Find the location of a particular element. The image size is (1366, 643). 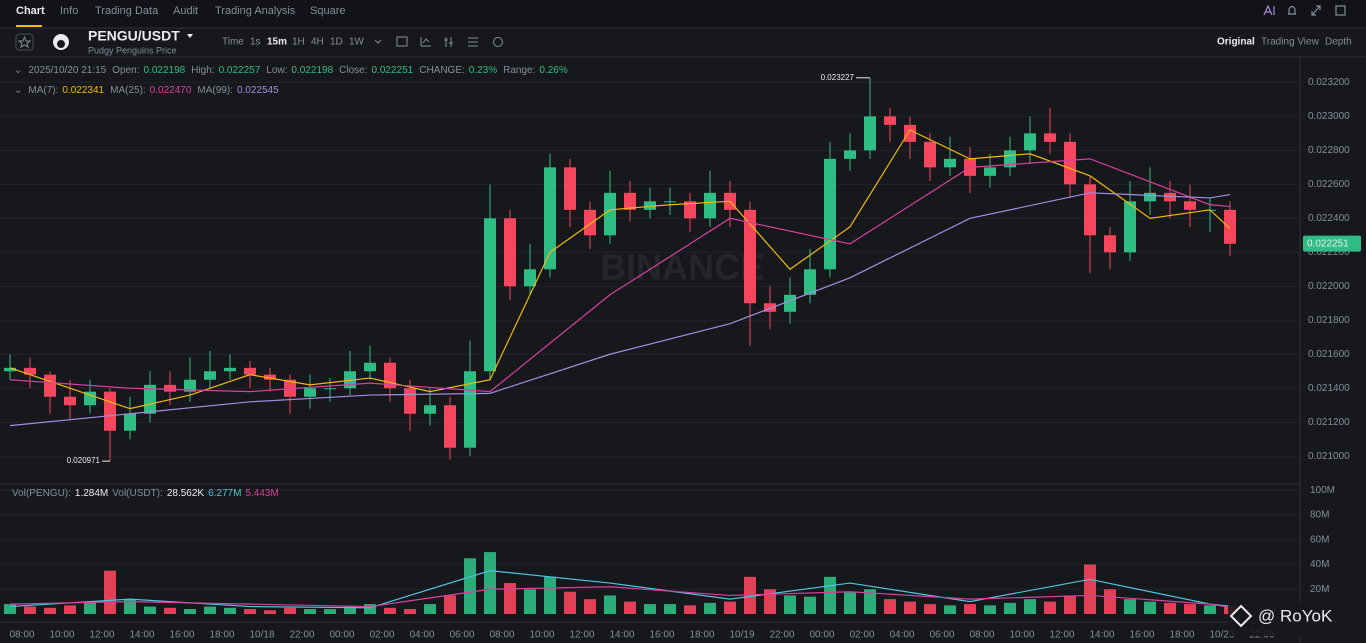

interval: Time is located at coordinates (233, 42).